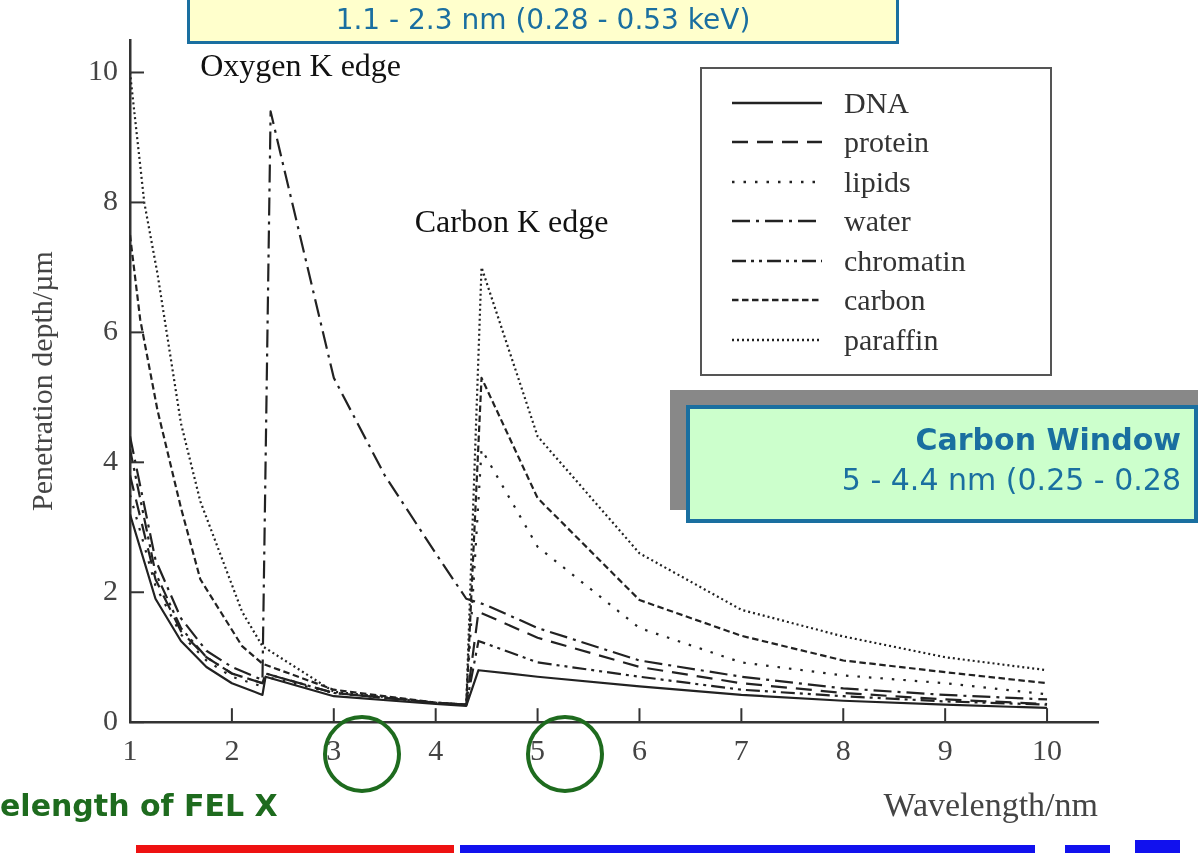 Image resolution: width=1198 pixels, height=853 pixels. Describe the element at coordinates (103, 70) in the screenshot. I see `y-tick-label: 10` at that location.